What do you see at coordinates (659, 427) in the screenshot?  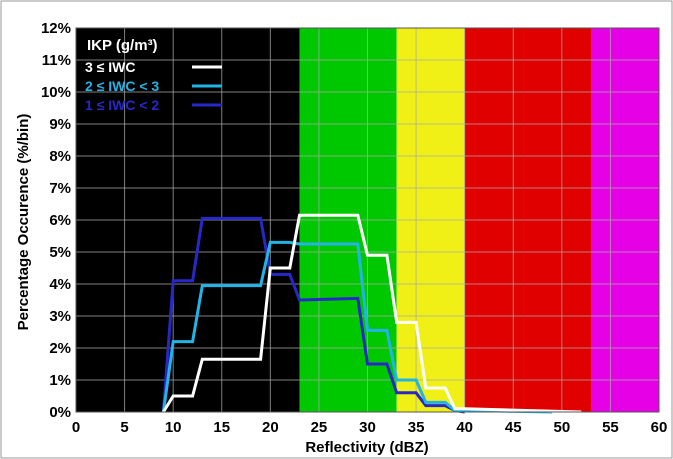 I see `x-tick-label: 60` at bounding box center [659, 427].